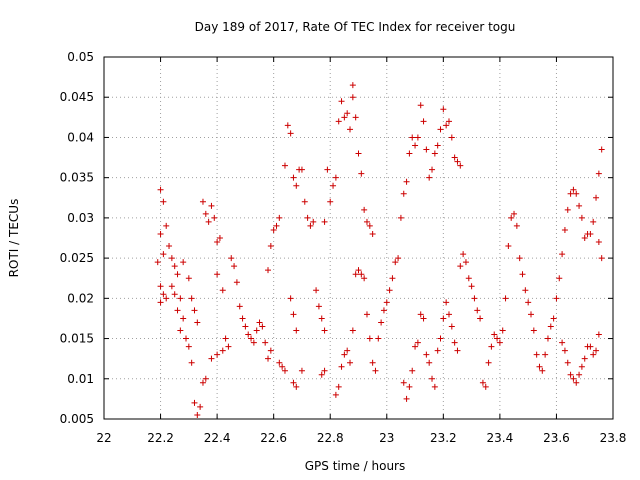 The height and width of the screenshot is (480, 640). I want to click on y-tick-label: 0.05, so click(80, 57).